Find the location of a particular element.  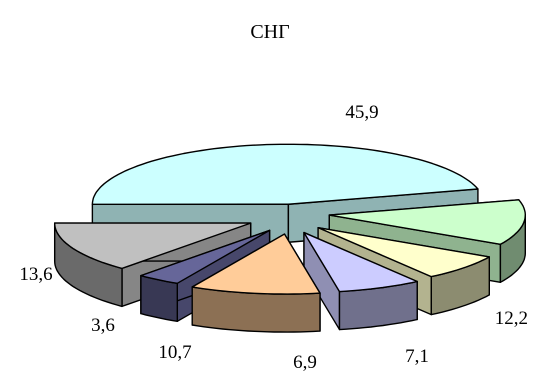

data-label-6: 13,6 is located at coordinates (35, 274).